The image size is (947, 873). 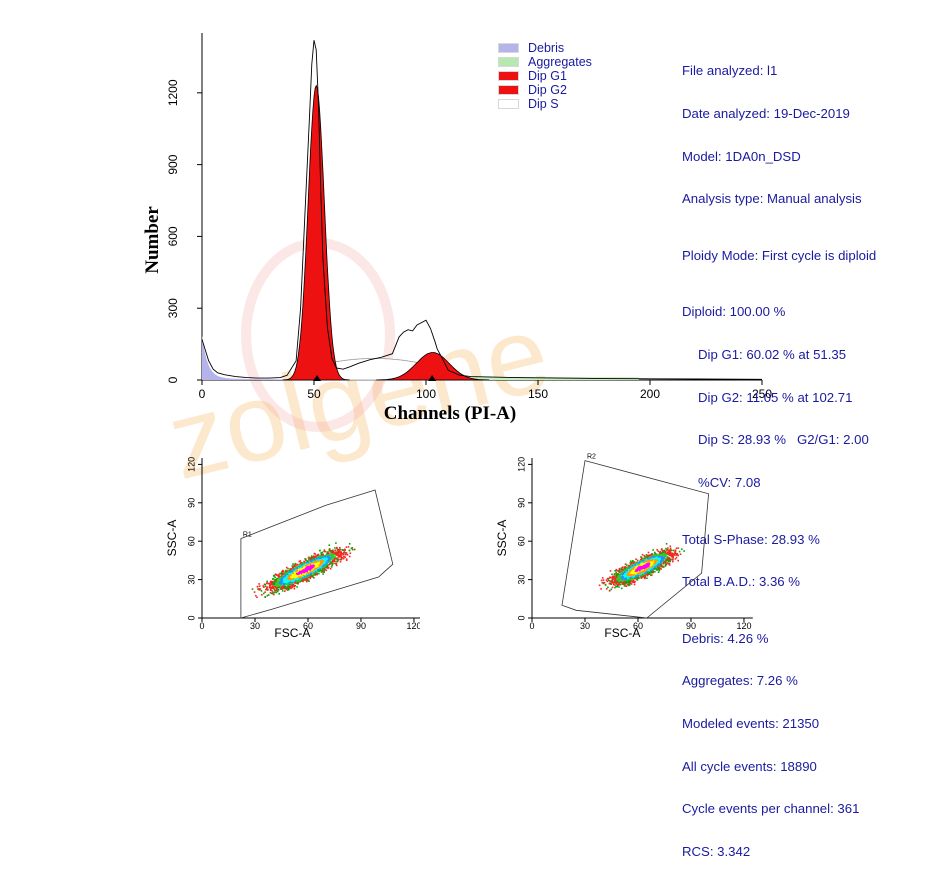 What do you see at coordinates (191, 541) in the screenshot?
I see `scatter-y-tick-label: 60` at bounding box center [191, 541].